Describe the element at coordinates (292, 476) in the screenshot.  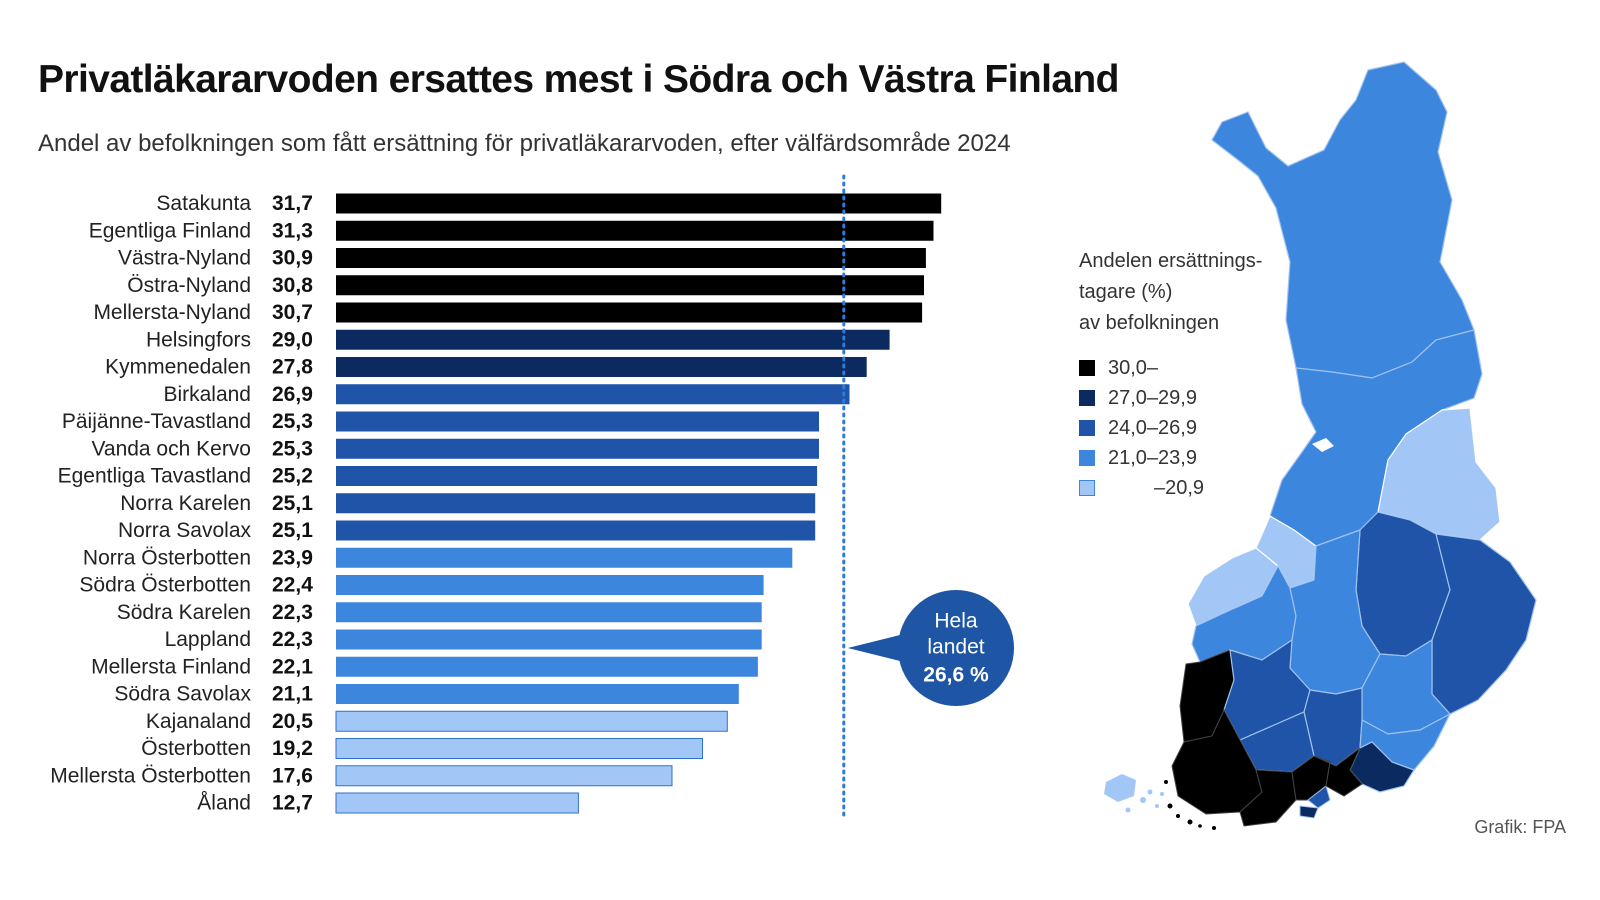
I see `value-label: 25,2` at that location.